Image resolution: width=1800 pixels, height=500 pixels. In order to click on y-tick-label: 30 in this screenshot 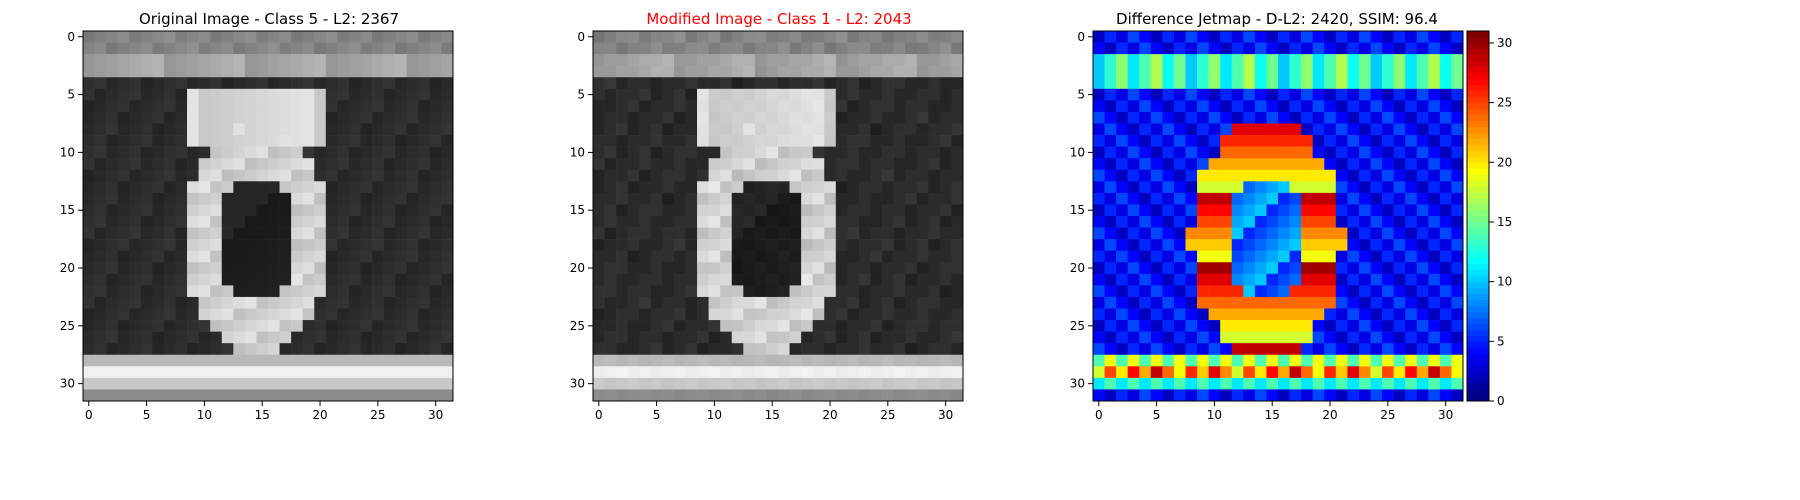, I will do `click(1077, 384)`.